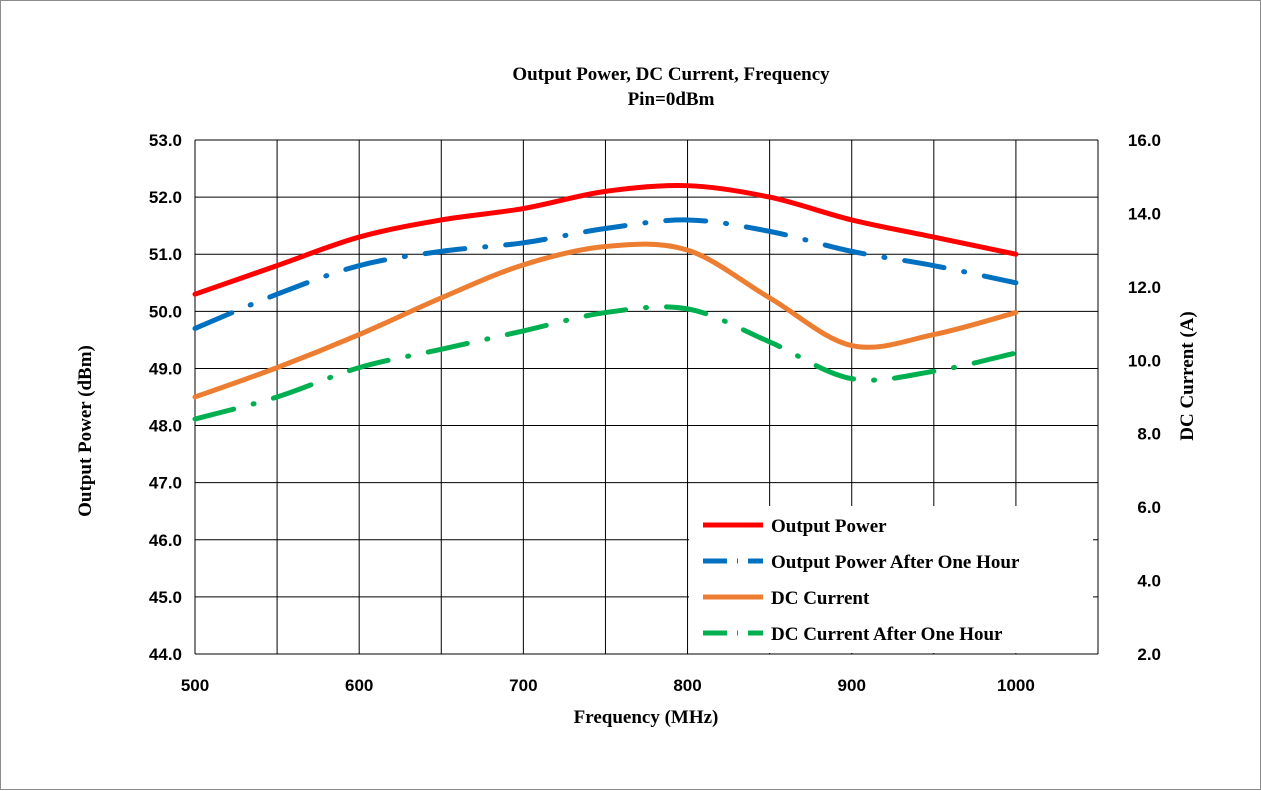 Image resolution: width=1261 pixels, height=791 pixels. What do you see at coordinates (895, 562) in the screenshot?
I see `legend-label-2: Output Power After One Hour` at bounding box center [895, 562].